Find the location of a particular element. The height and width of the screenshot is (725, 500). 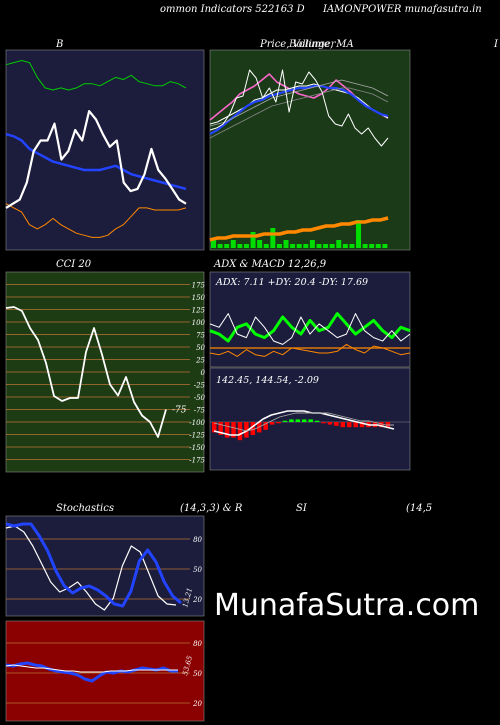

macd-line is located at coordinates (304, 423).